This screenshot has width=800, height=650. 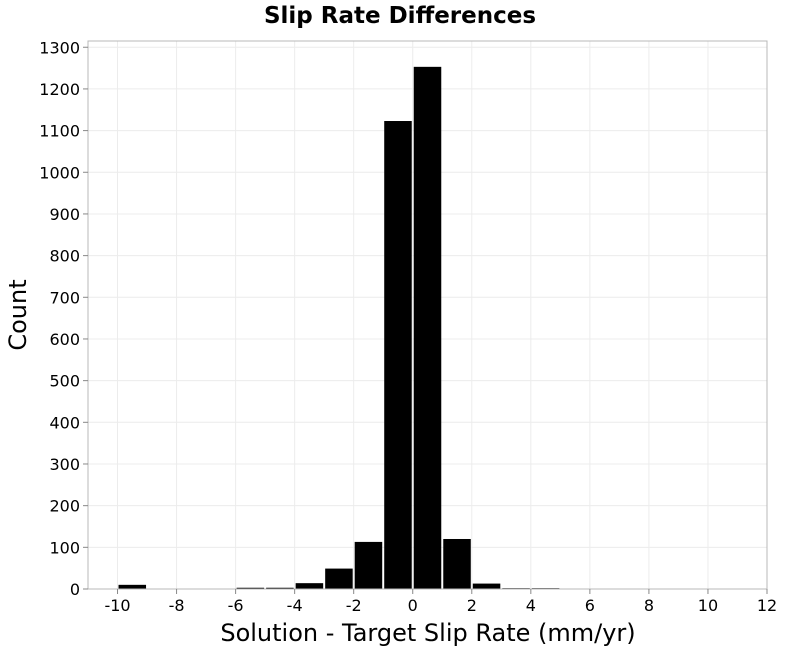 What do you see at coordinates (427, 633) in the screenshot?
I see `x-axis-label: Solution - Target Slip Rate (mm/yr)` at bounding box center [427, 633].